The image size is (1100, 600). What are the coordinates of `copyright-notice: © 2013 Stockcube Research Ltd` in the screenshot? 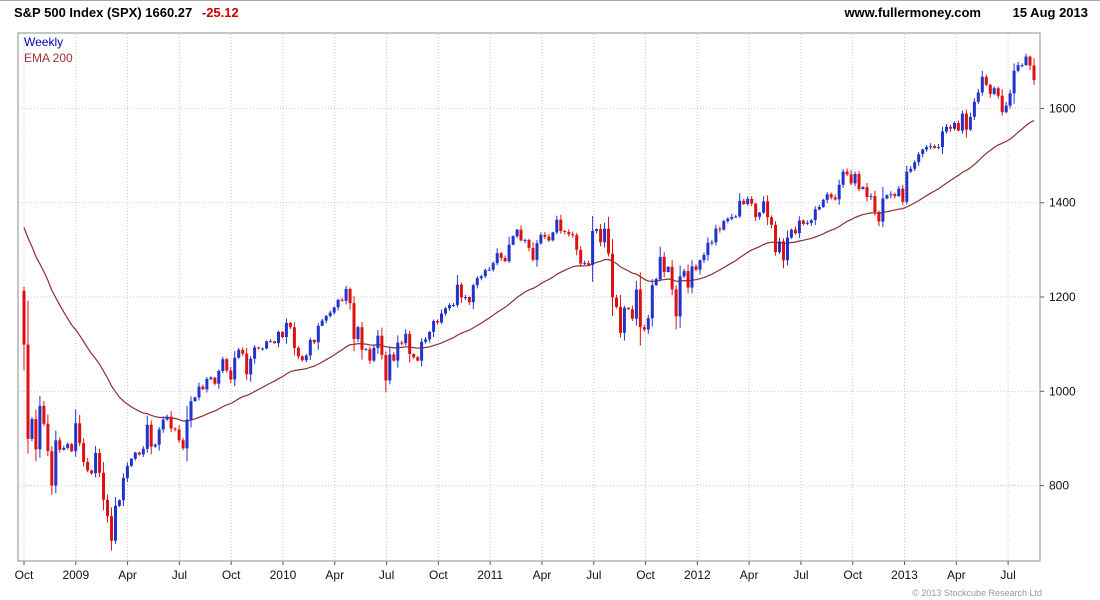 It's located at (977, 593).